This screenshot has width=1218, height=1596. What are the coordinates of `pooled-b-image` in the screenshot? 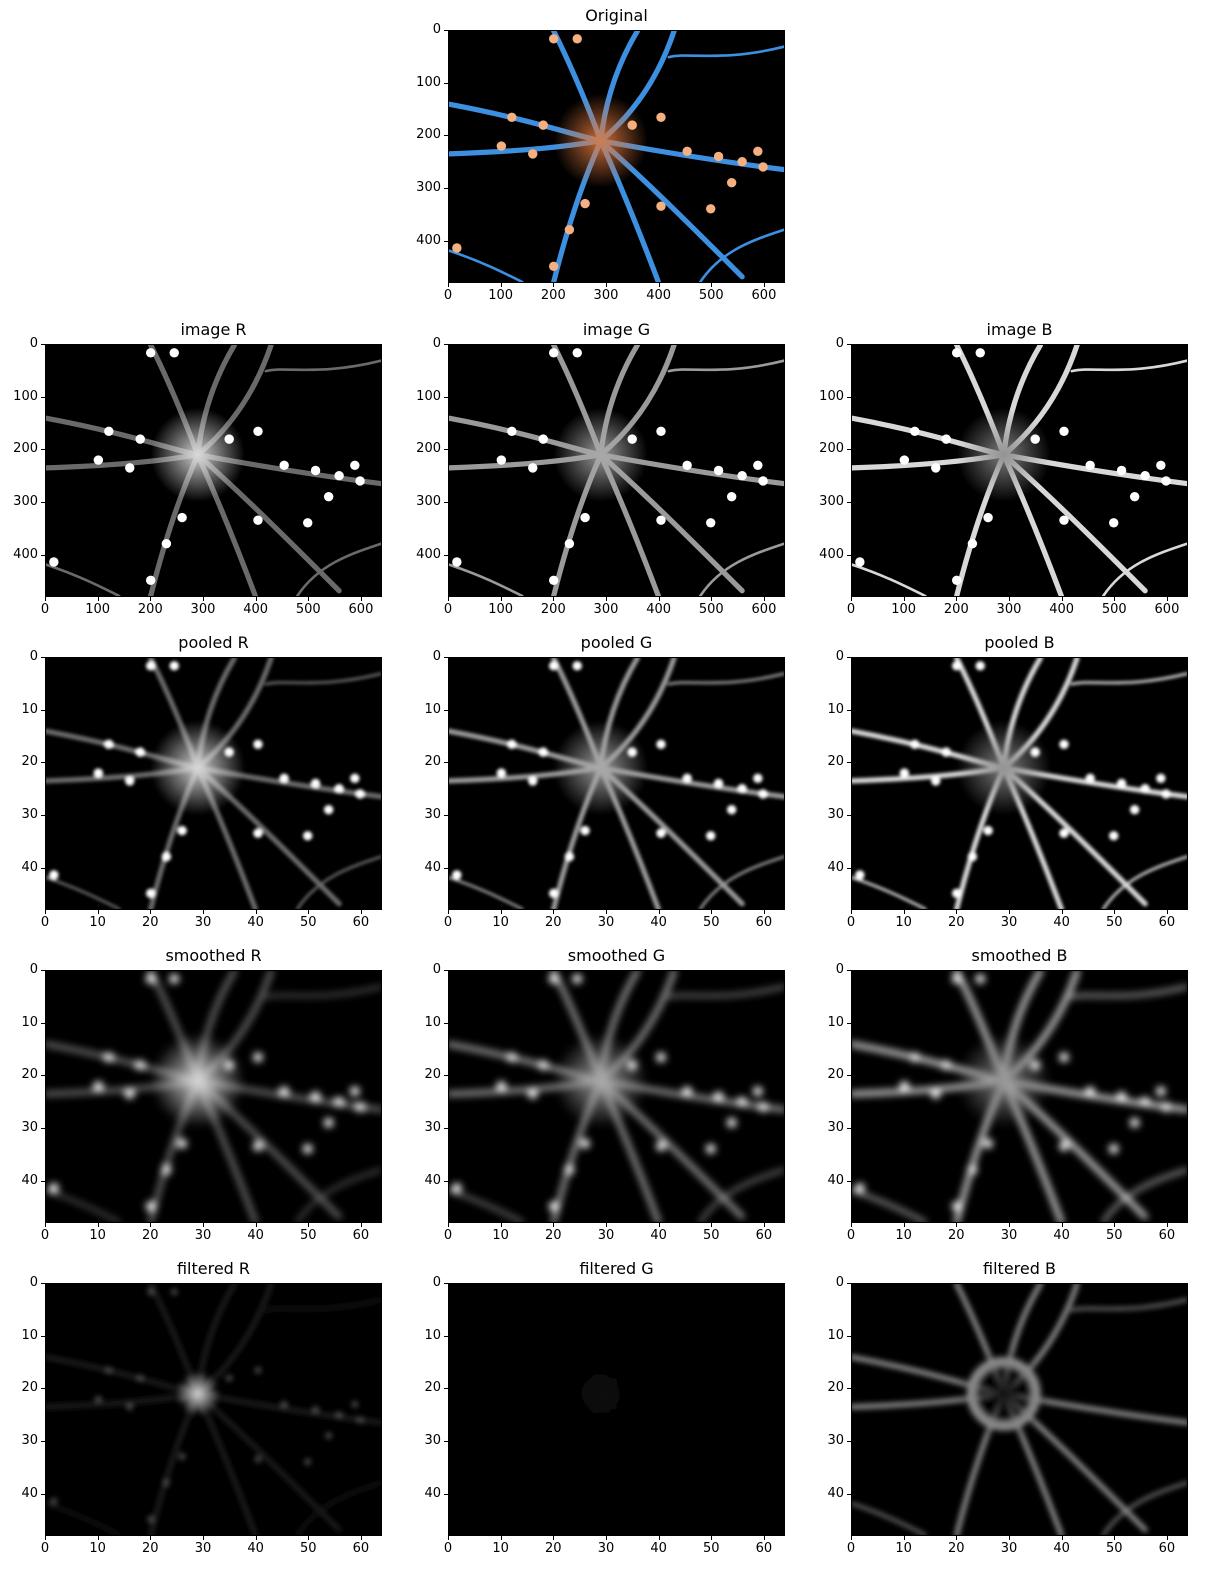 It's located at (1019, 783).